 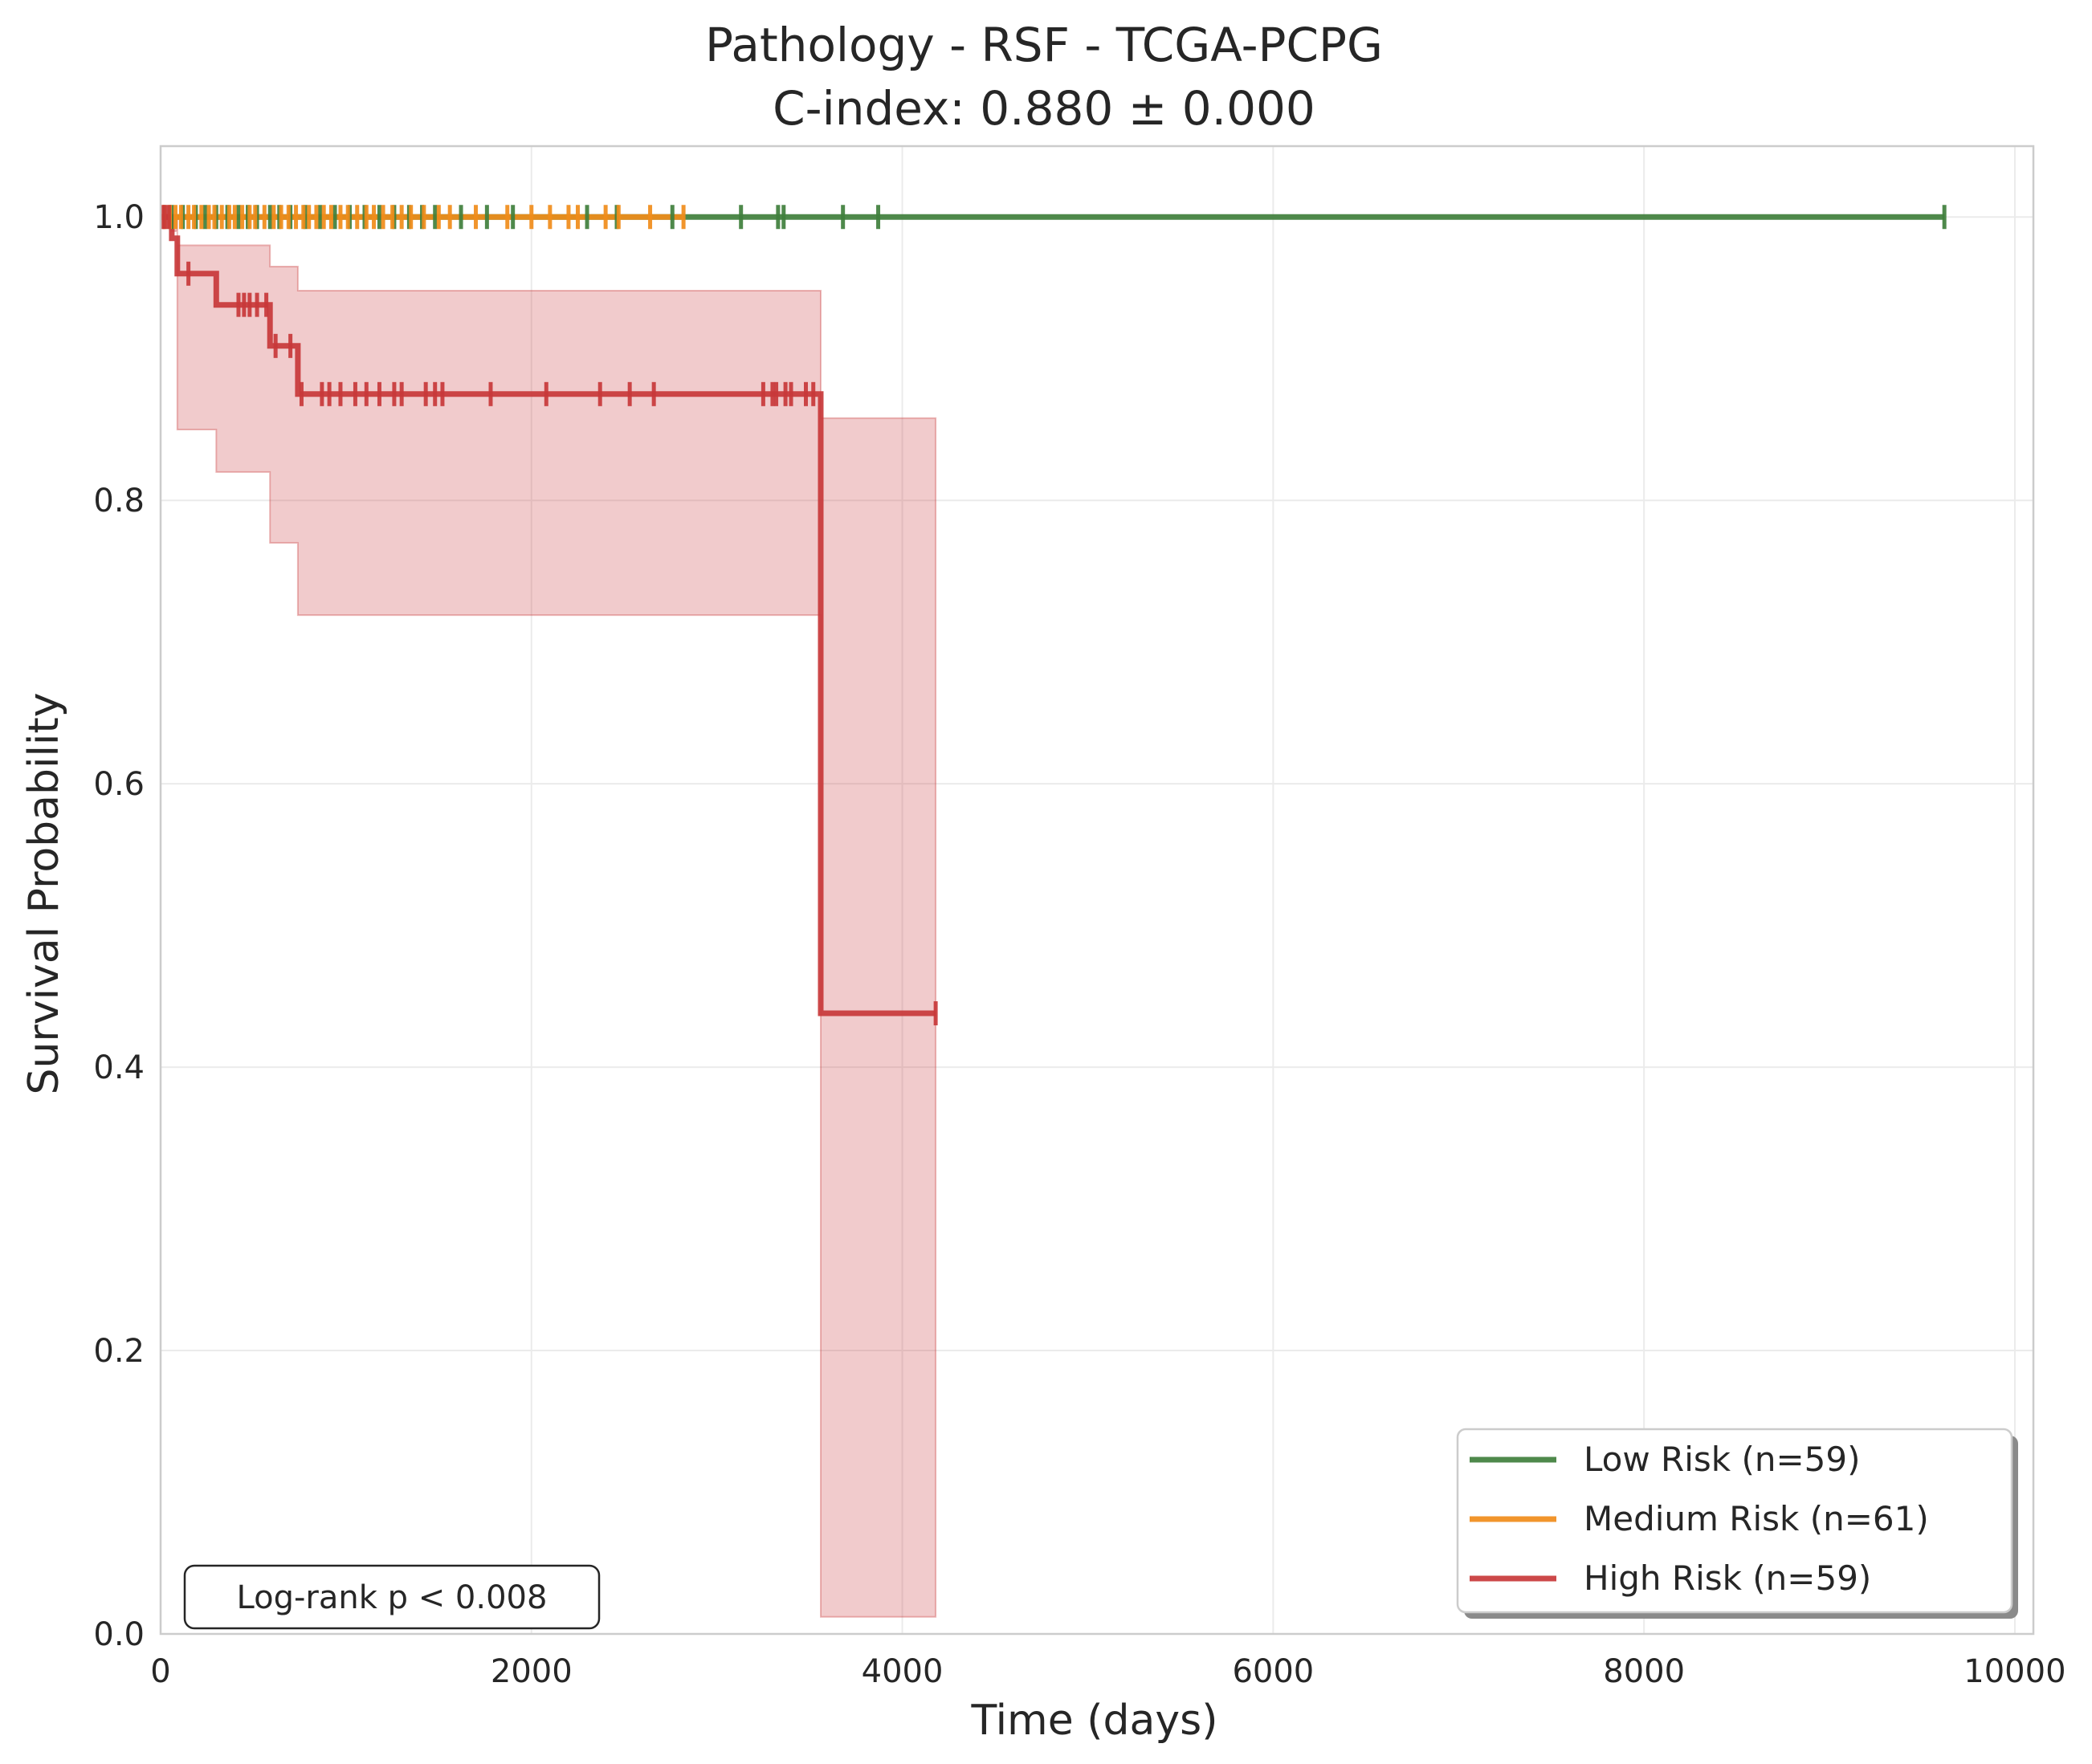 What do you see at coordinates (2015, 1671) in the screenshot?
I see `x-tick-label: 10000` at bounding box center [2015, 1671].